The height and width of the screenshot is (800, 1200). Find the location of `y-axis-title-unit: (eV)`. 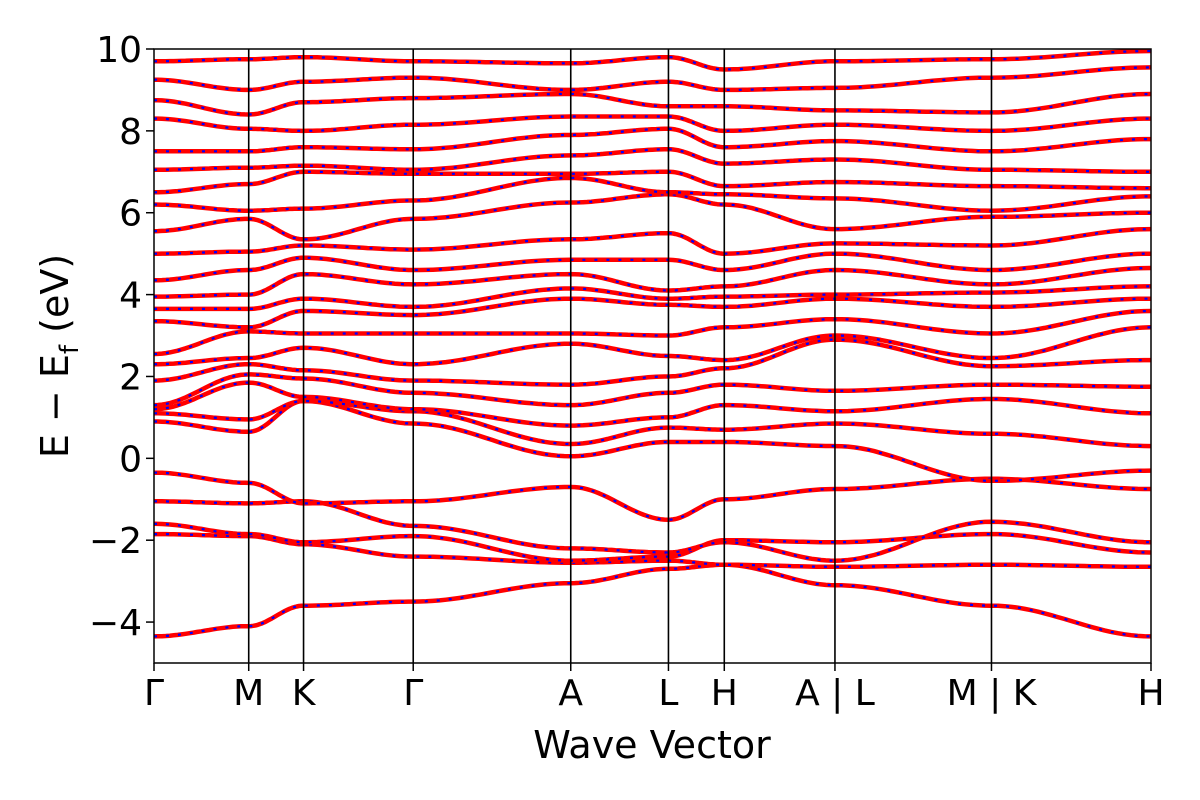

y-axis-title-unit: (eV) is located at coordinates (55, 293).